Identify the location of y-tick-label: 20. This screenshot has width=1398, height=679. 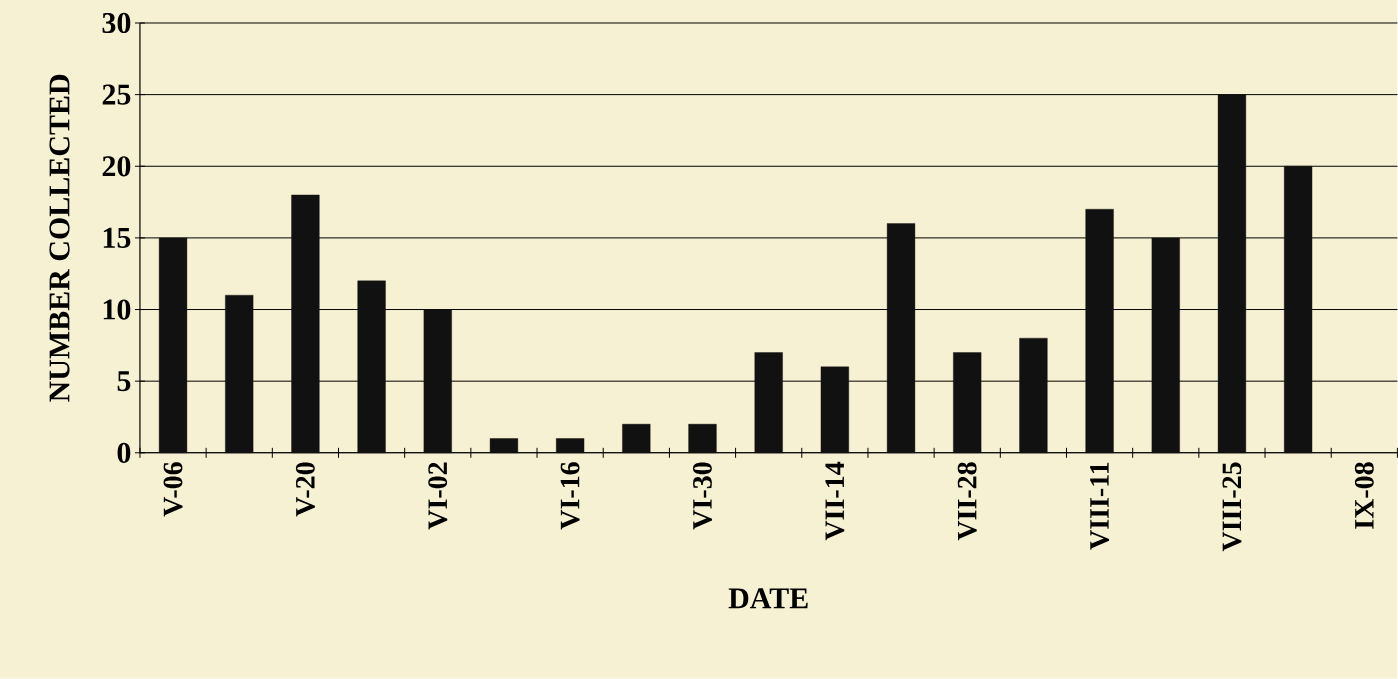
(116, 166).